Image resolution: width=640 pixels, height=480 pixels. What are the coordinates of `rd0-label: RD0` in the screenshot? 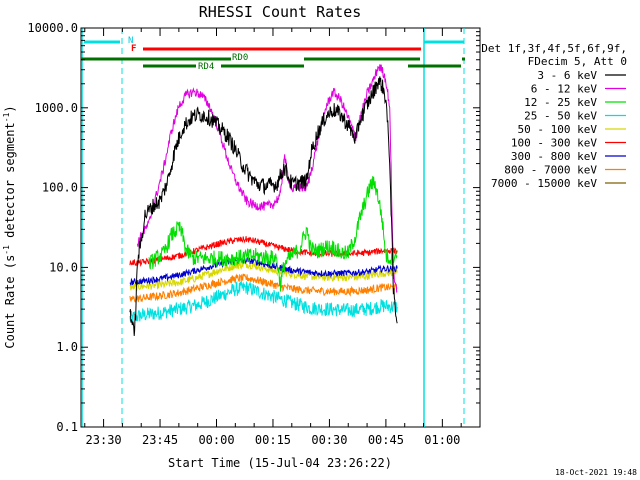 It's located at (240, 58).